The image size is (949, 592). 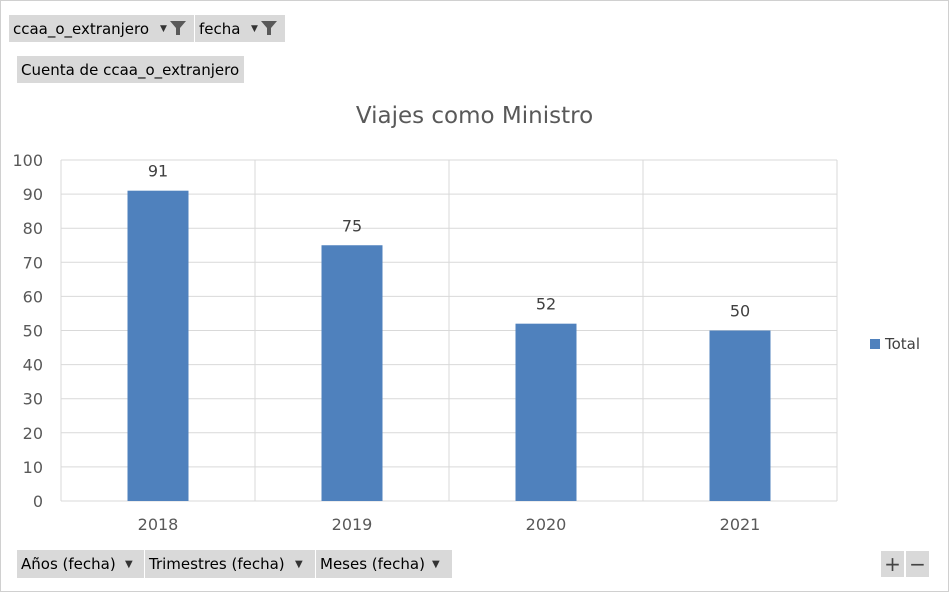 What do you see at coordinates (68, 564) in the screenshot?
I see `axis-field-label: Años (fecha)` at bounding box center [68, 564].